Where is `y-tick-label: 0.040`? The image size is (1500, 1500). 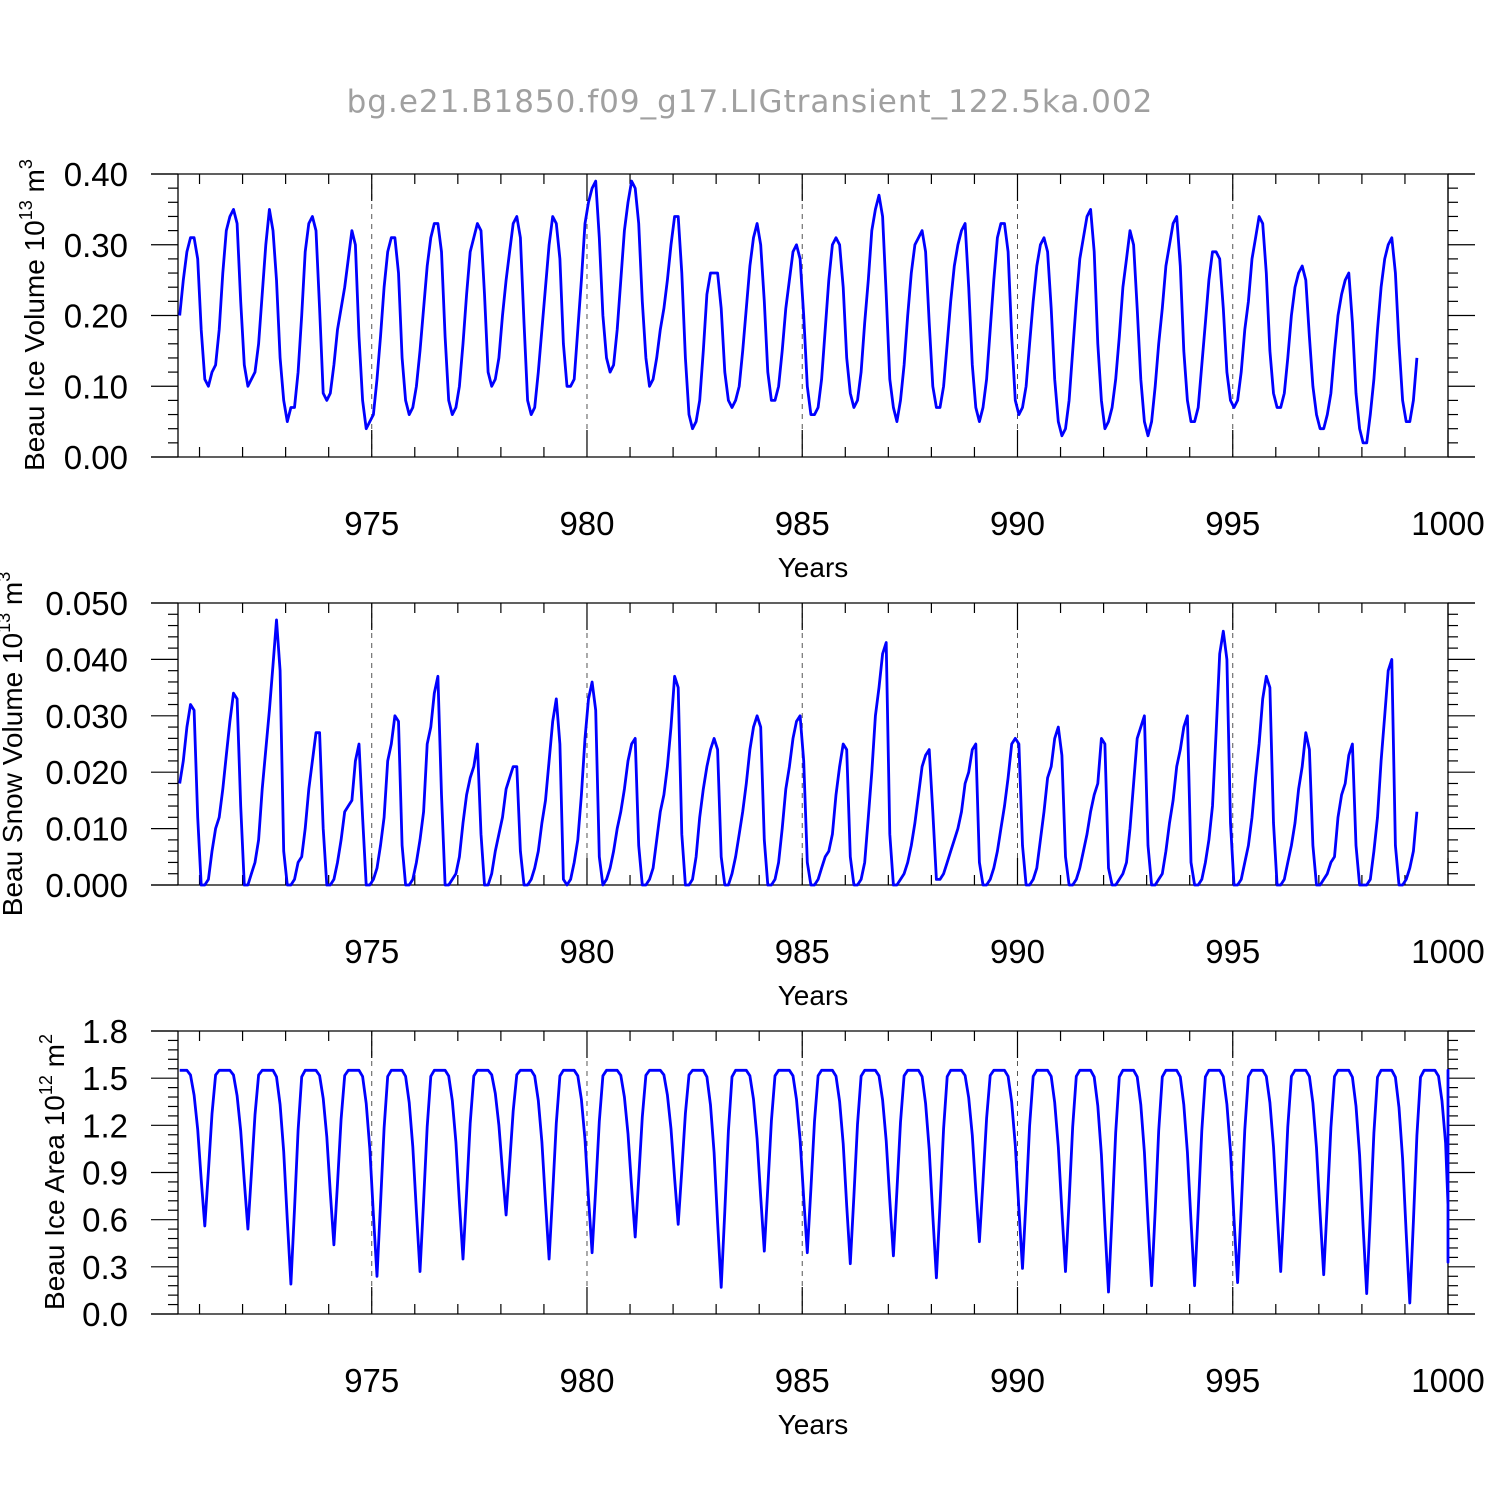 y-tick-label: 0.040 is located at coordinates (86, 659).